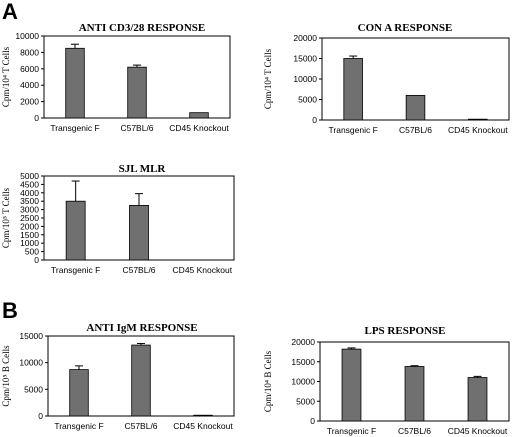 This screenshot has width=520, height=437. What do you see at coordinates (29, 201) in the screenshot?
I see `y-tick-label: 3500` at bounding box center [29, 201].